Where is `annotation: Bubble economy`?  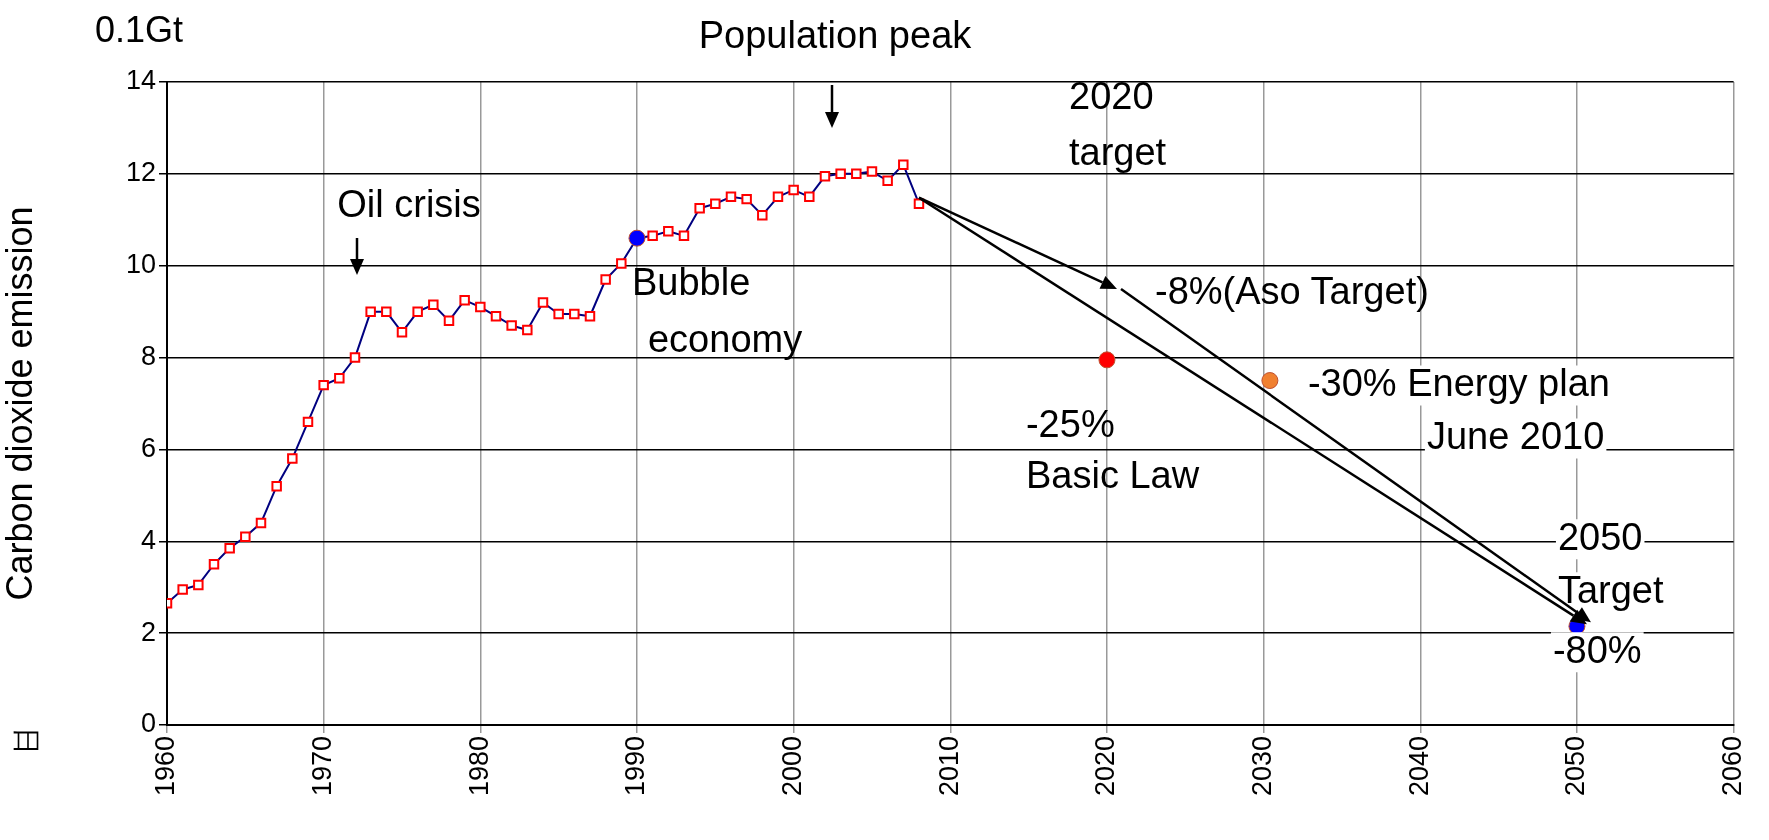 annotation: Bubble economy is located at coordinates (717, 310).